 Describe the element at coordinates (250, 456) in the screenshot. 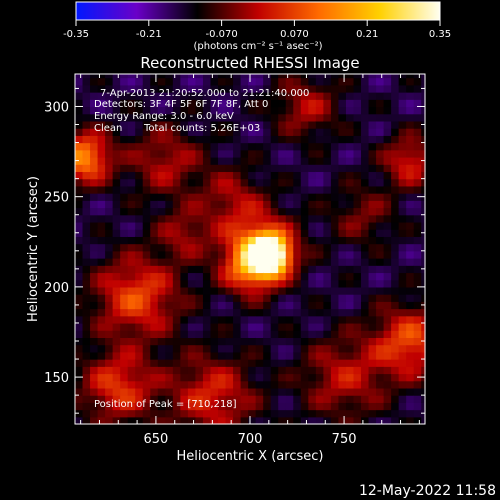

I see `x-axis-label: Heliocentric X (arcsec)` at that location.